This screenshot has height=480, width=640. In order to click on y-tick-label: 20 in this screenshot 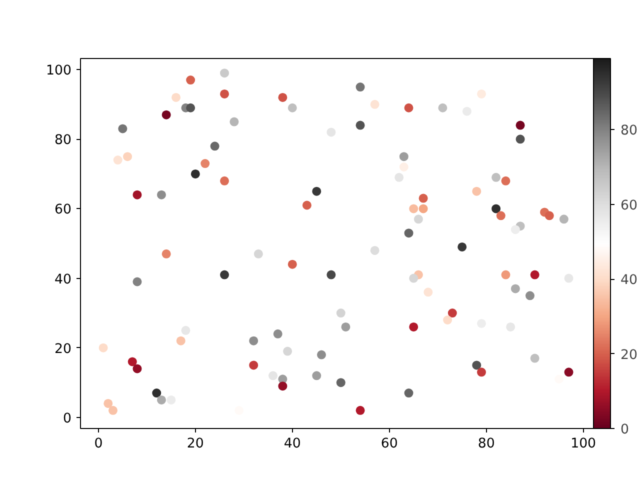, I will do `click(63, 349)`.